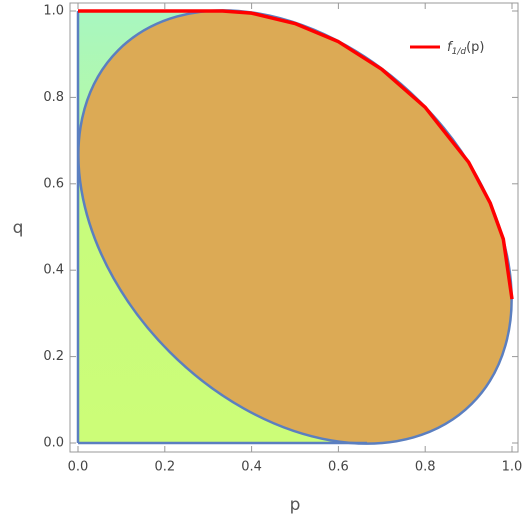 The width and height of the screenshot is (525, 518). What do you see at coordinates (53, 97) in the screenshot?
I see `y-tick-label: 0.8` at bounding box center [53, 97].